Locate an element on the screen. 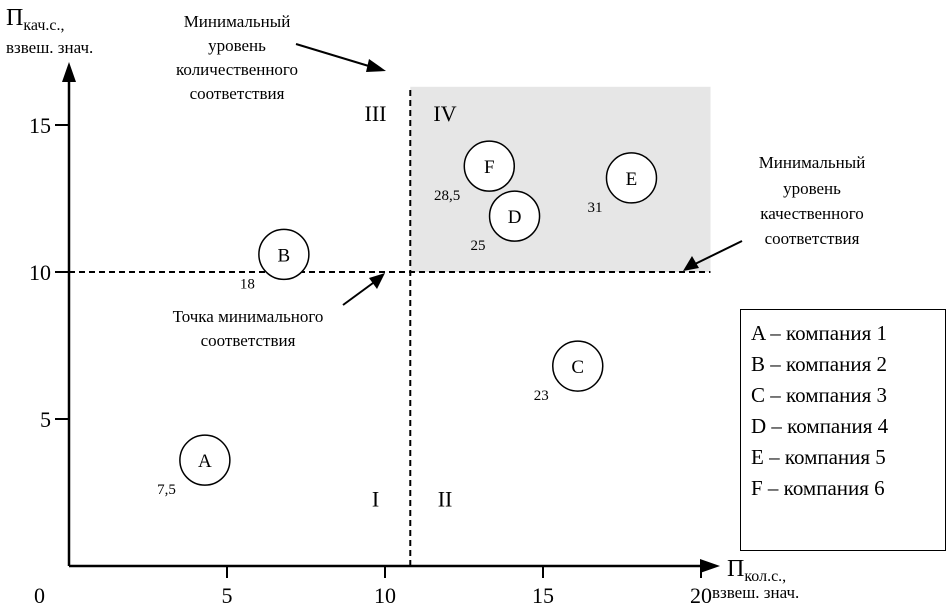 The height and width of the screenshot is (606, 950). point-value-a: 7,5 is located at coordinates (166, 490).